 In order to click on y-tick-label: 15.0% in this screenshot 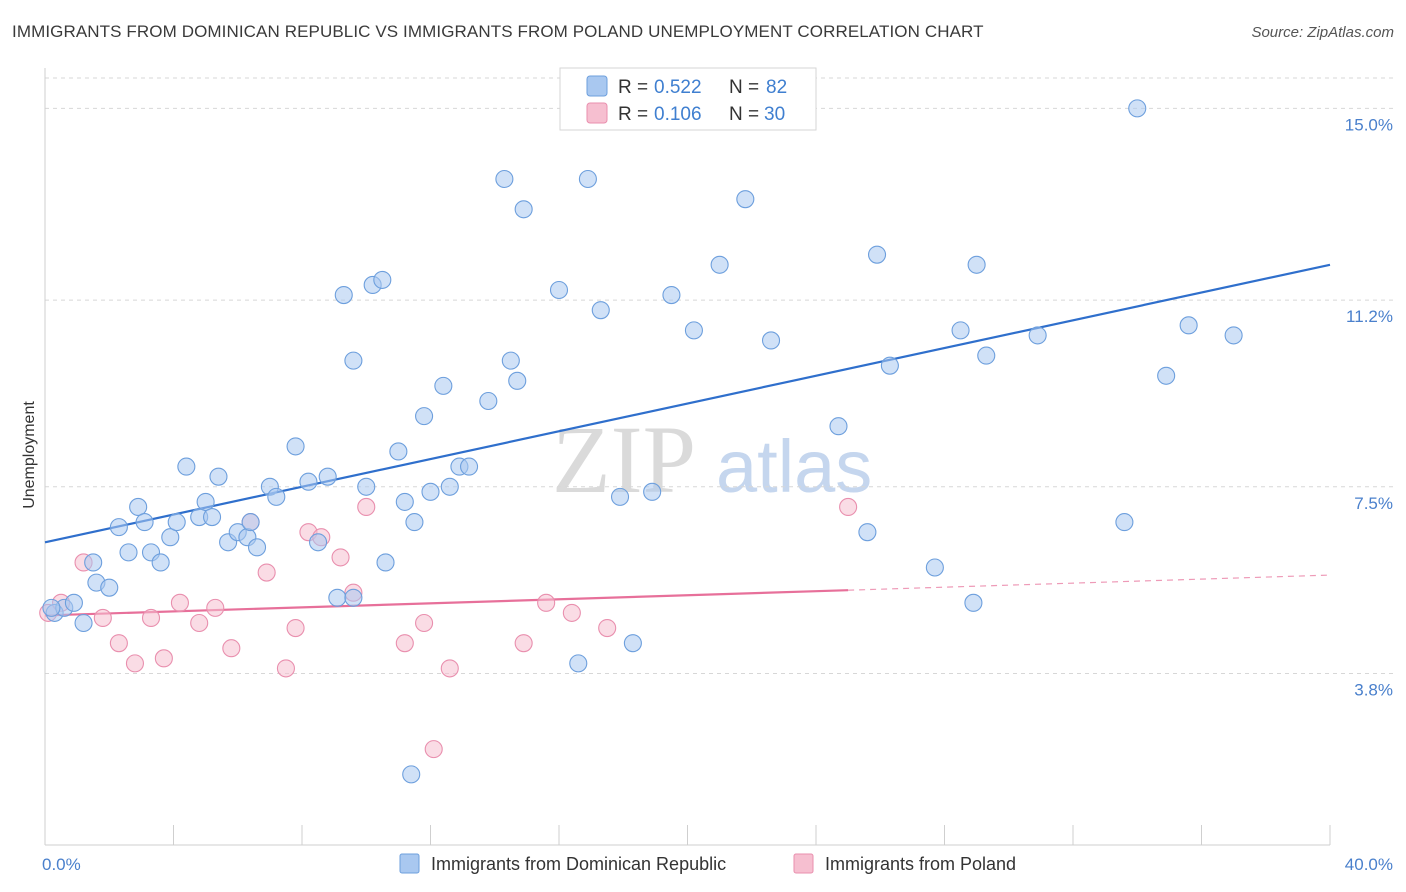, I will do `click(1369, 124)`.